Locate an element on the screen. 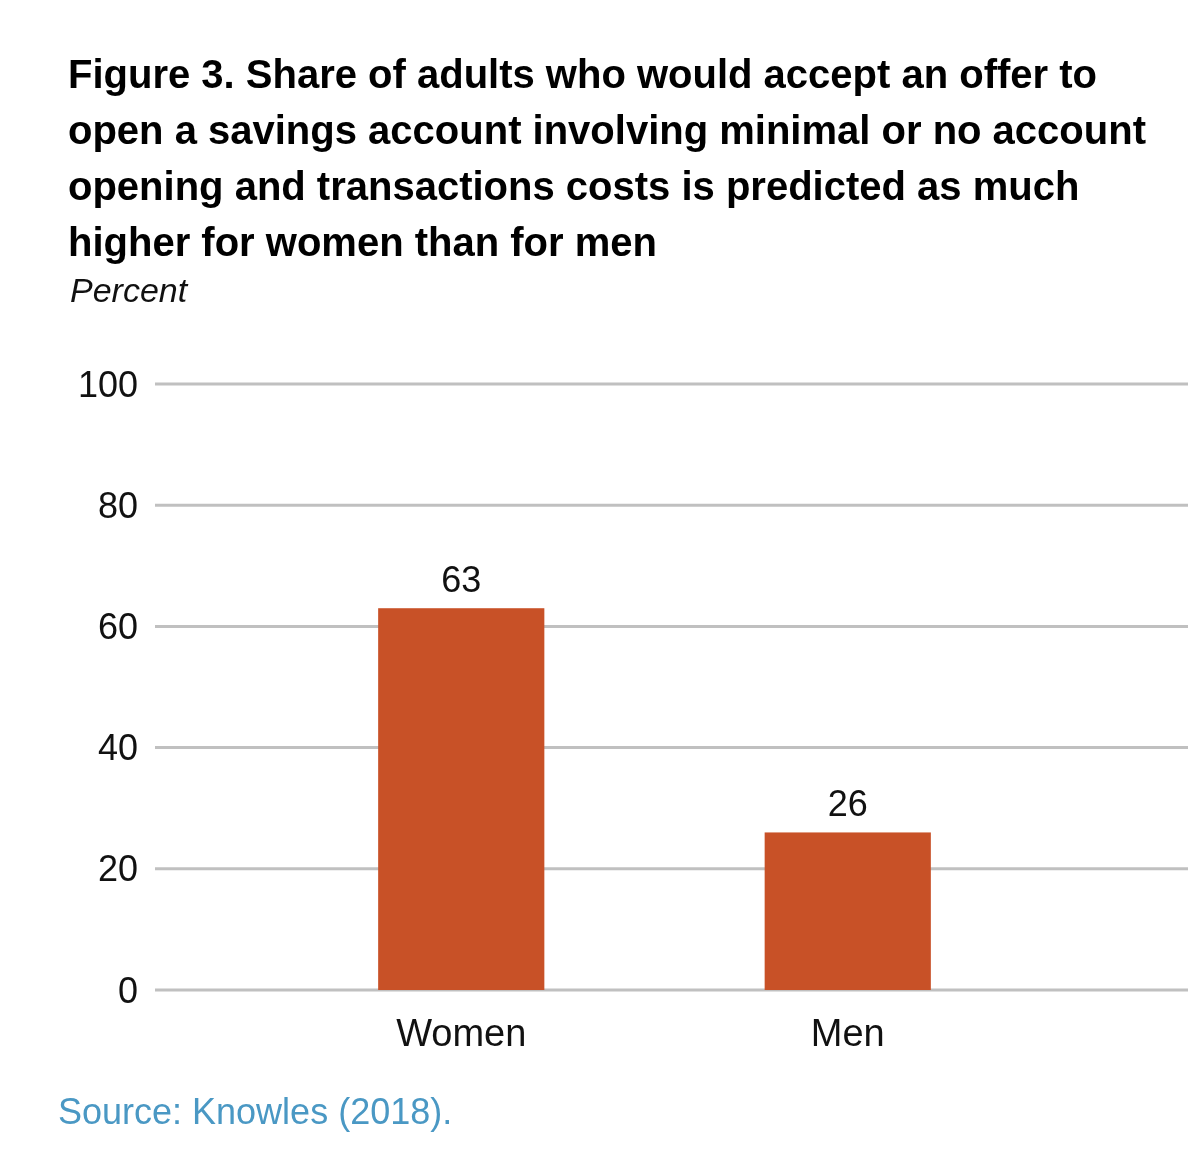 This screenshot has height=1160, width=1200. y-tick-label: 100 is located at coordinates (107, 384).